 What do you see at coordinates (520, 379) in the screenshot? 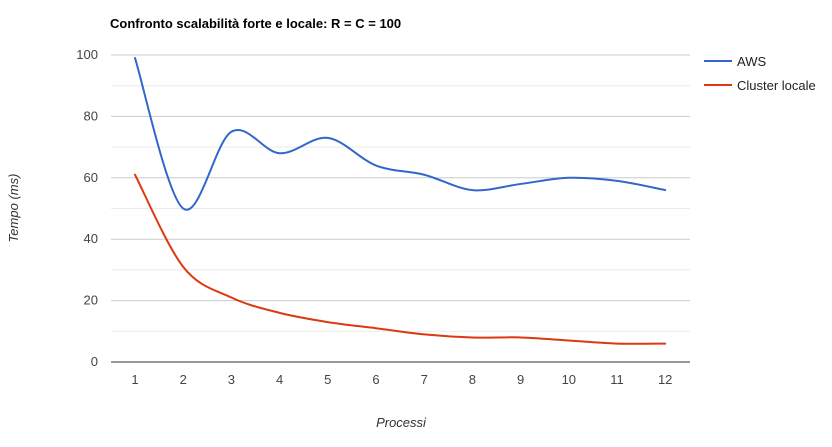
I see `x-tick-label: 9` at bounding box center [520, 379].